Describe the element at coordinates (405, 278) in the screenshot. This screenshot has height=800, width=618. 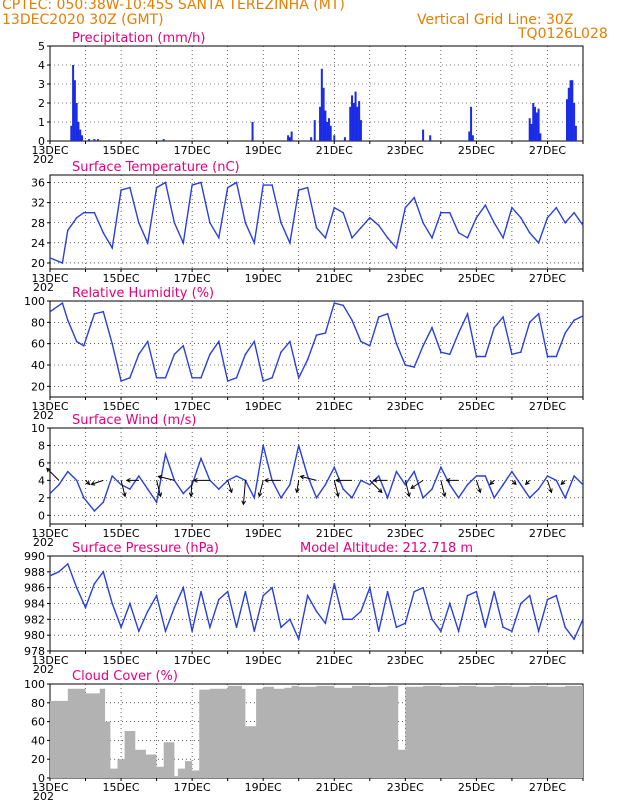
I see `temp-panel-xtick-label: 23DEC` at that location.